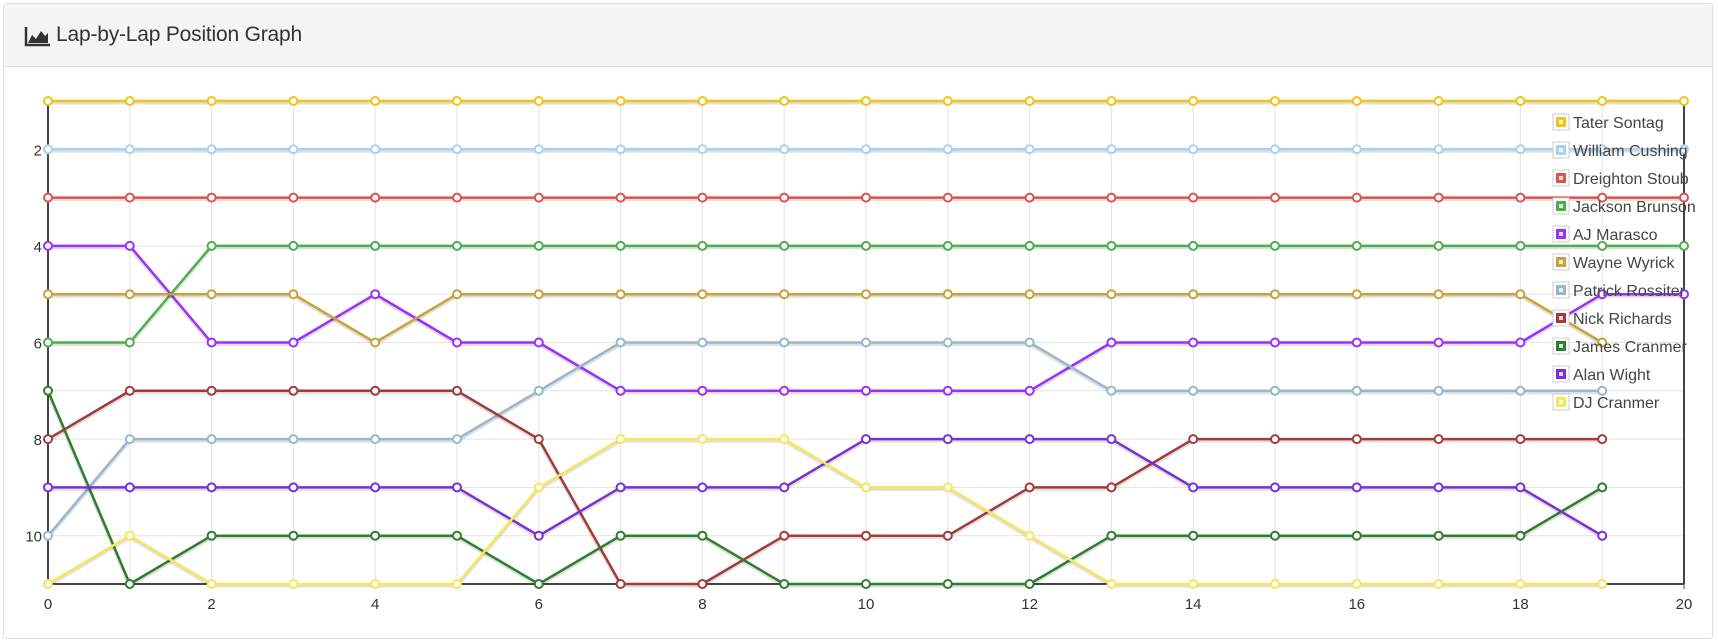 The image size is (1718, 644). Describe the element at coordinates (1634, 207) in the screenshot. I see `legend-label: Jackson Brunson` at that location.